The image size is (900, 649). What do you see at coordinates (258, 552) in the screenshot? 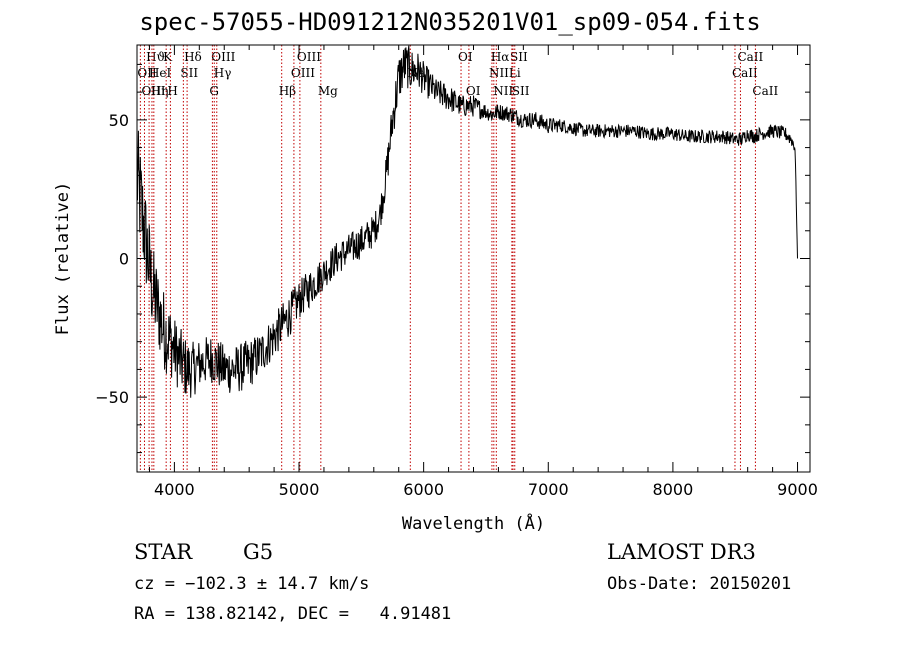
I see `spectral-subclass: G5` at bounding box center [258, 552].